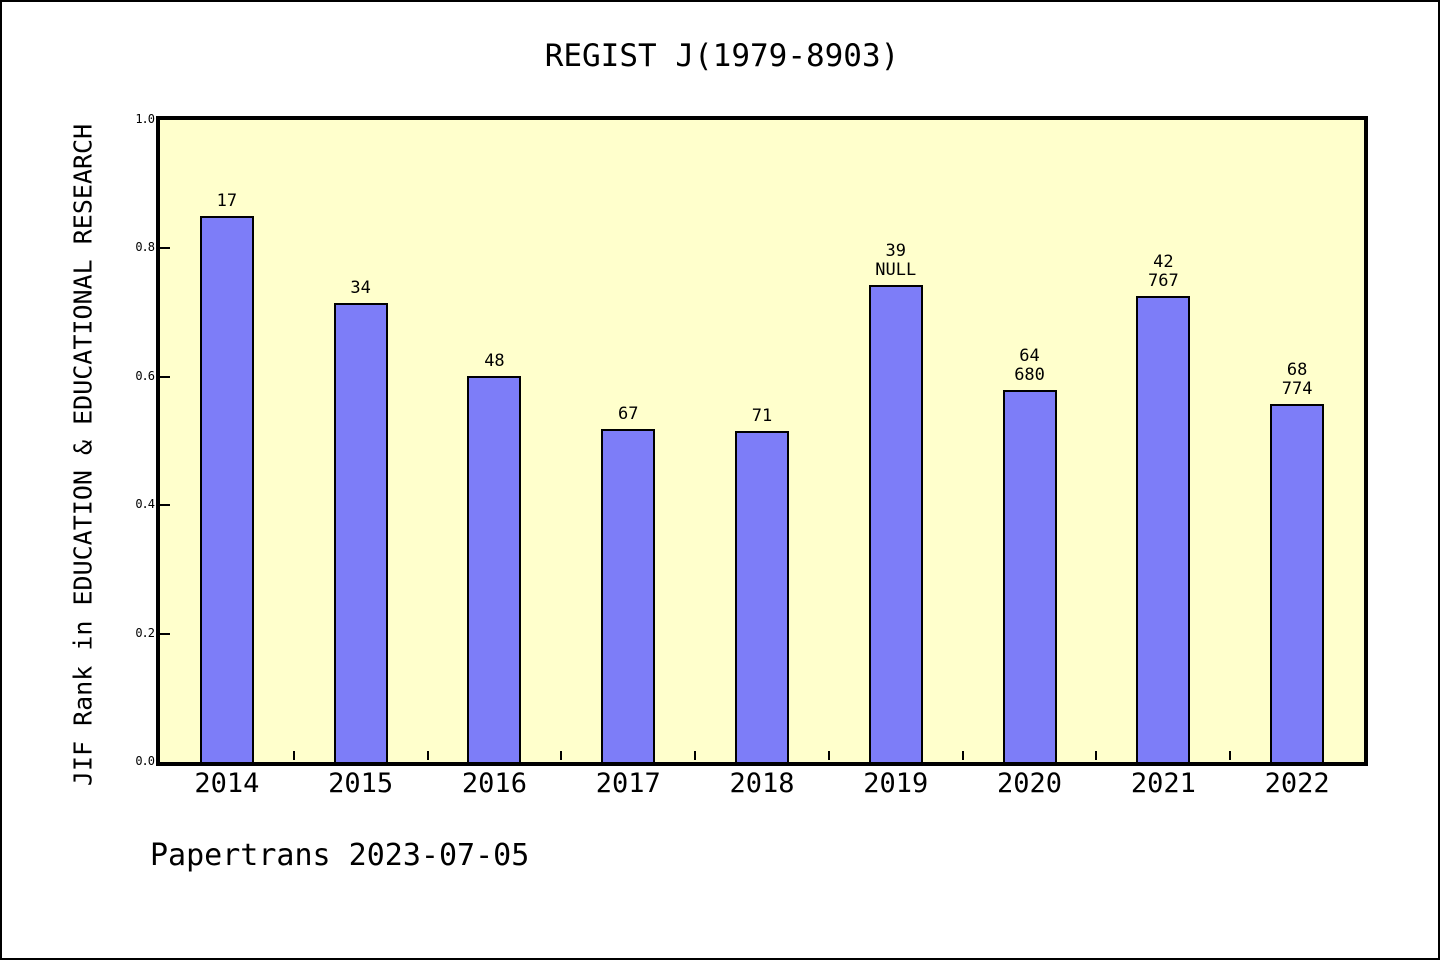  I want to click on bar-2020, so click(1029, 576).